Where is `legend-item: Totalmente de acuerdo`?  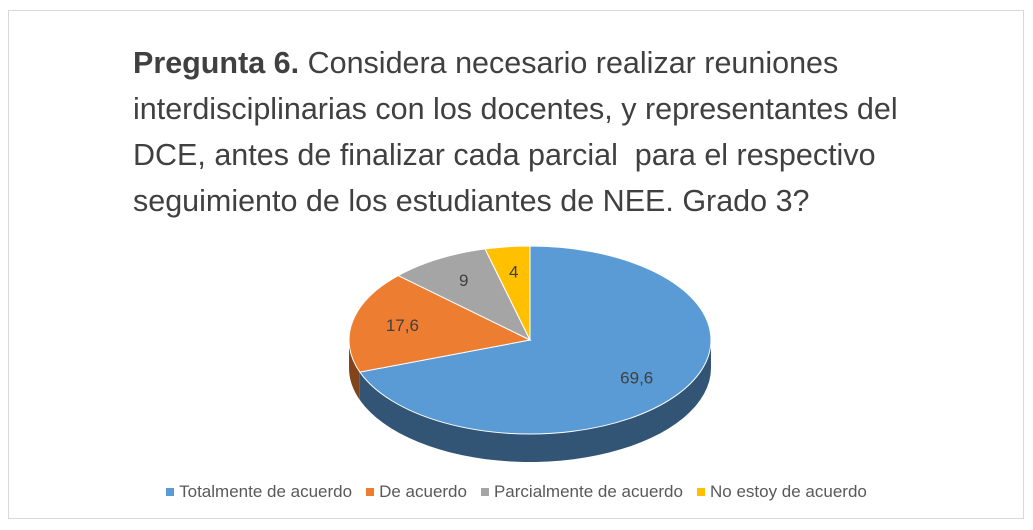 legend-item: Totalmente de acuerdo is located at coordinates (259, 492).